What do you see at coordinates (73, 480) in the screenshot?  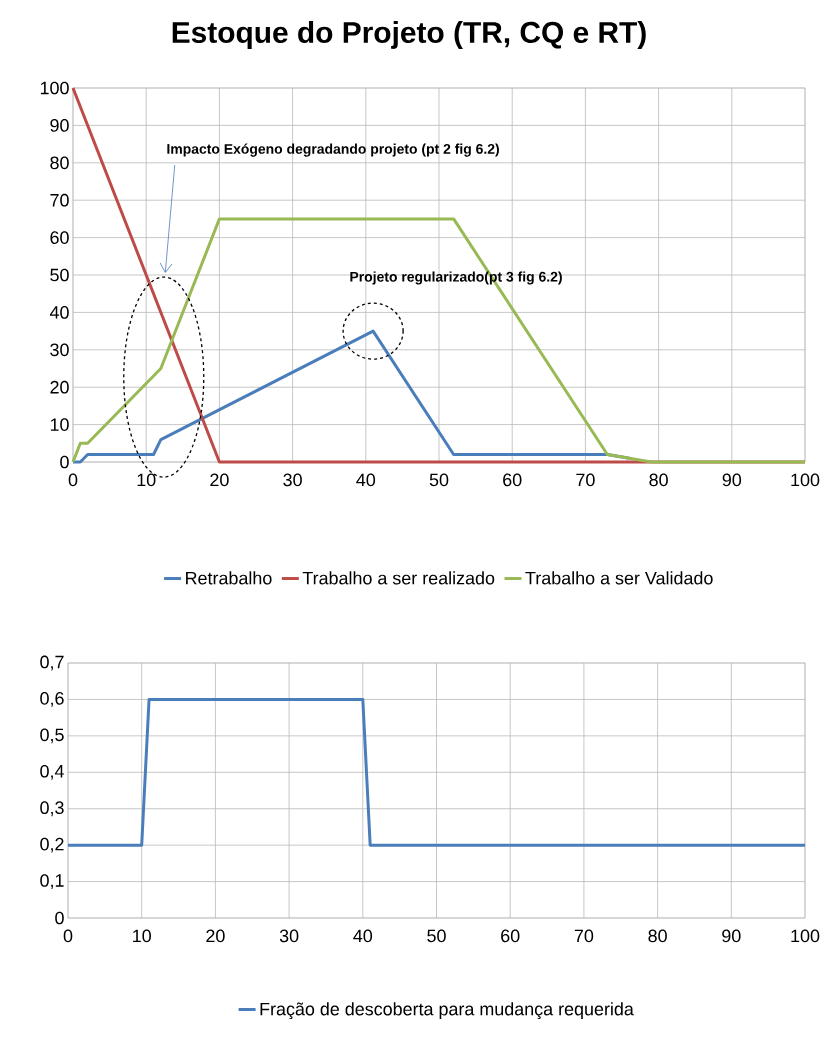 I see `x-tick-label: 0` at bounding box center [73, 480].